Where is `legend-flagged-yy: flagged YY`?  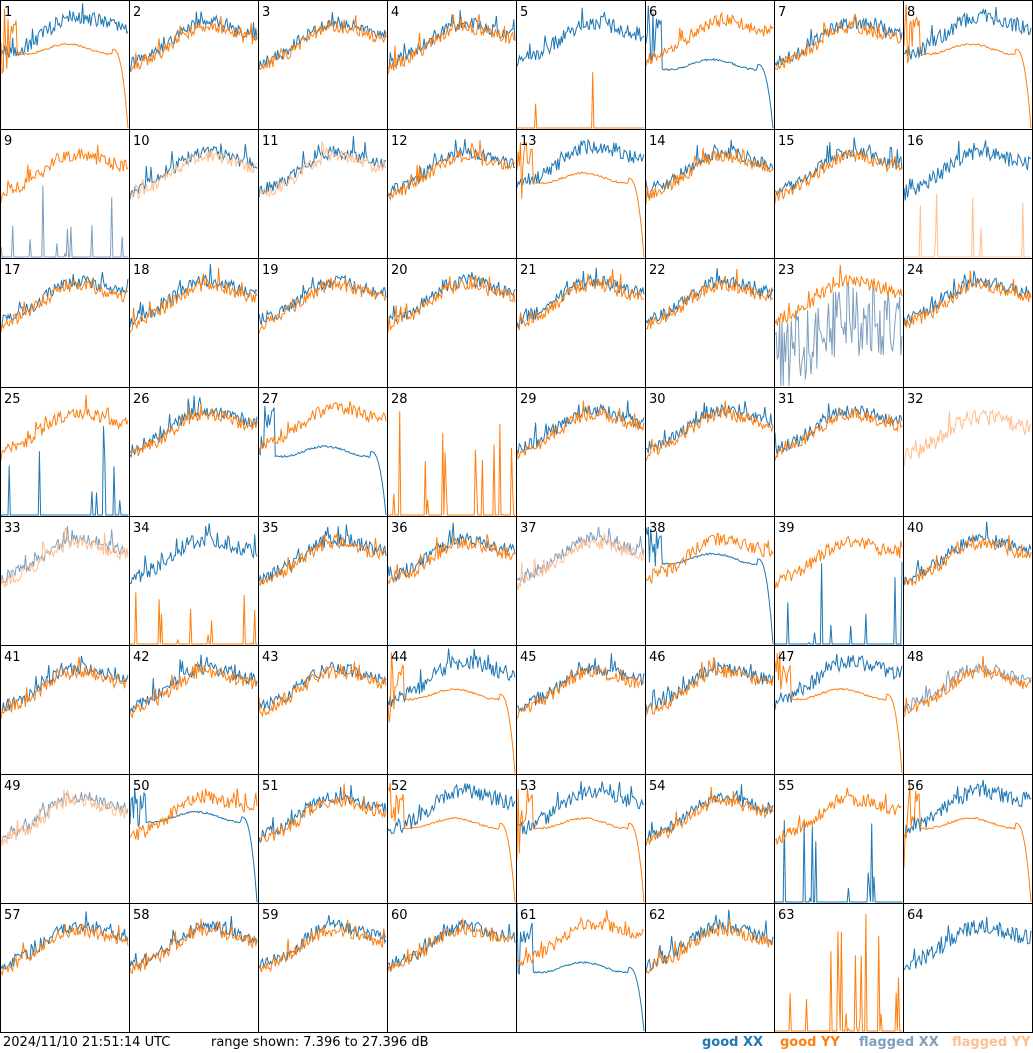 legend-flagged-yy: flagged YY is located at coordinates (991, 1042).